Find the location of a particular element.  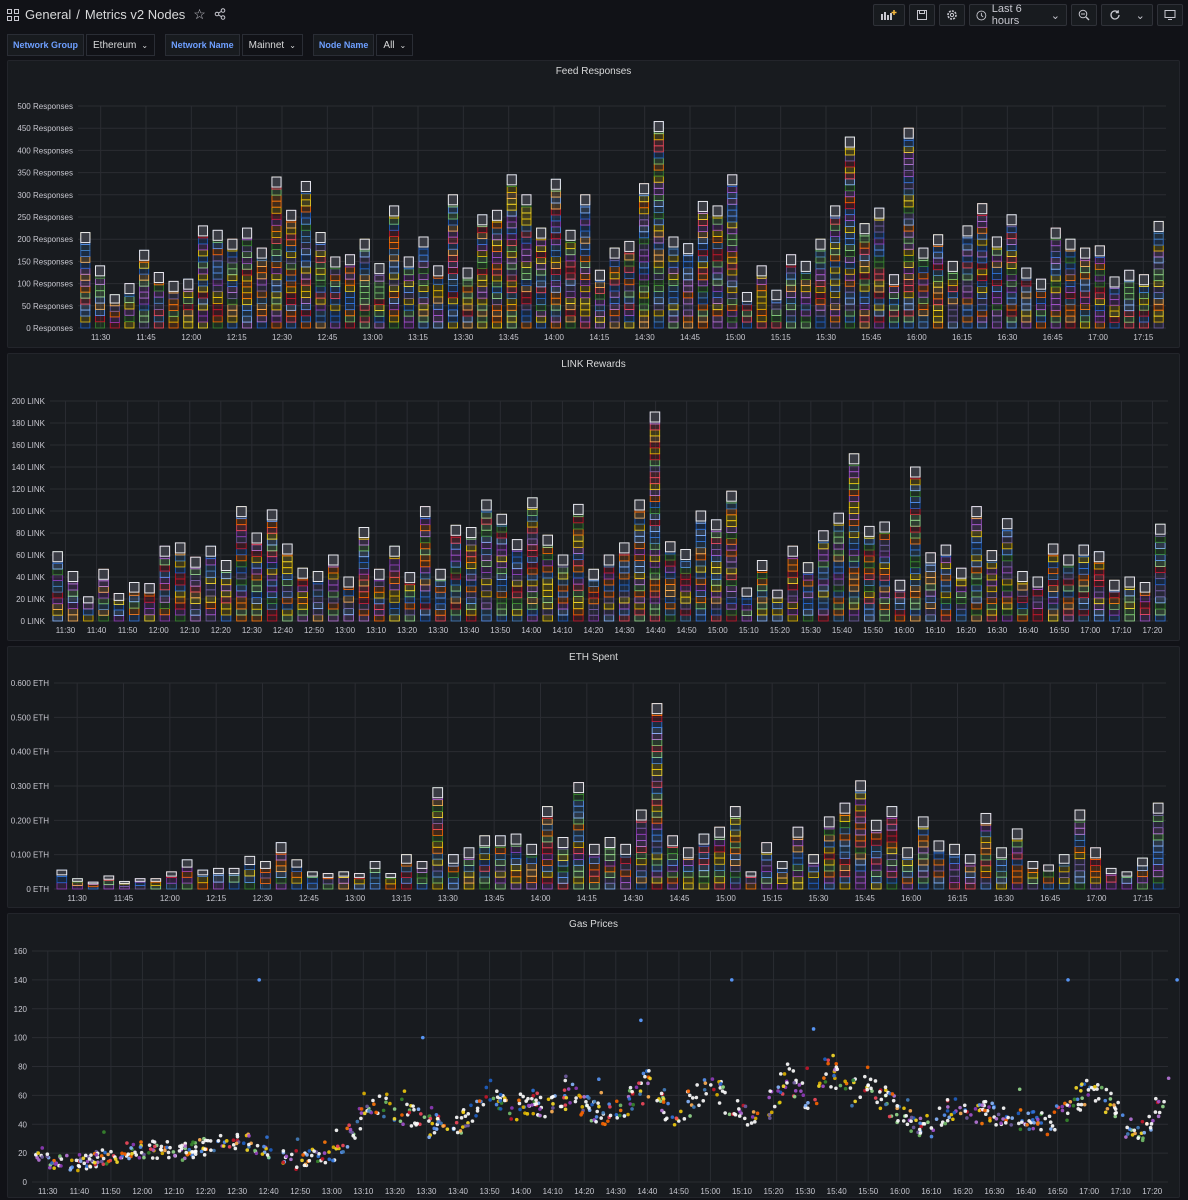

tv-mode-button is located at coordinates (1170, 15).